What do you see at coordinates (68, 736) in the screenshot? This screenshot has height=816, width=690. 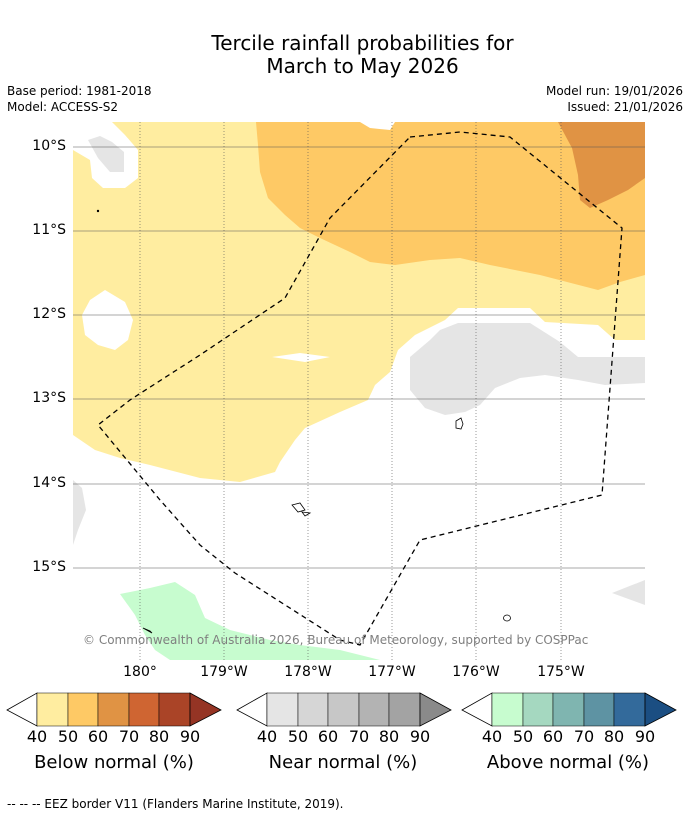 I see `below-tick-50: 50` at bounding box center [68, 736].